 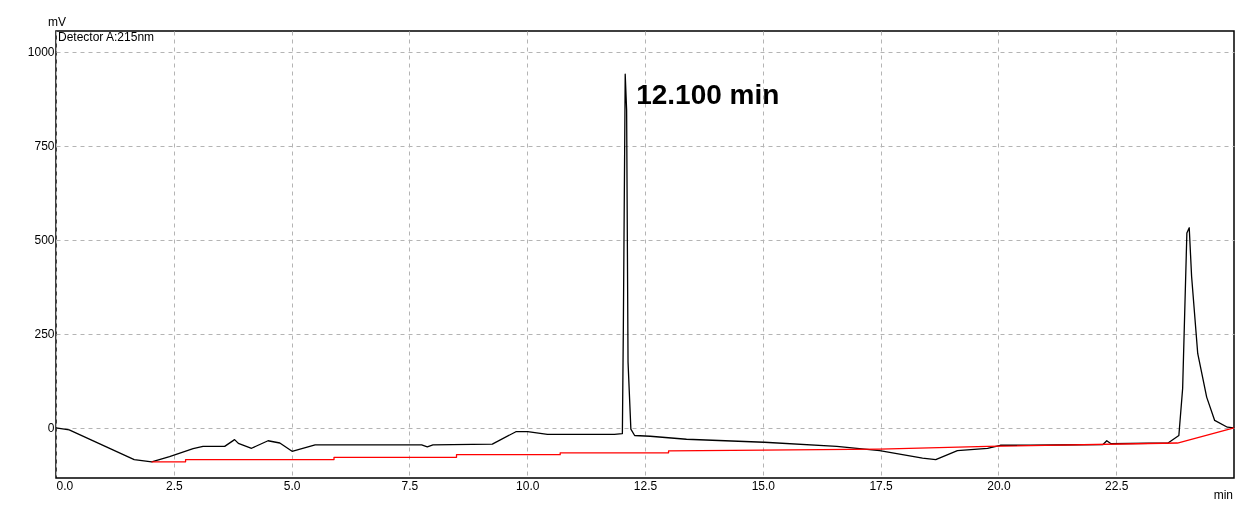 I want to click on x-tick-label: 5.0, so click(x=292, y=485).